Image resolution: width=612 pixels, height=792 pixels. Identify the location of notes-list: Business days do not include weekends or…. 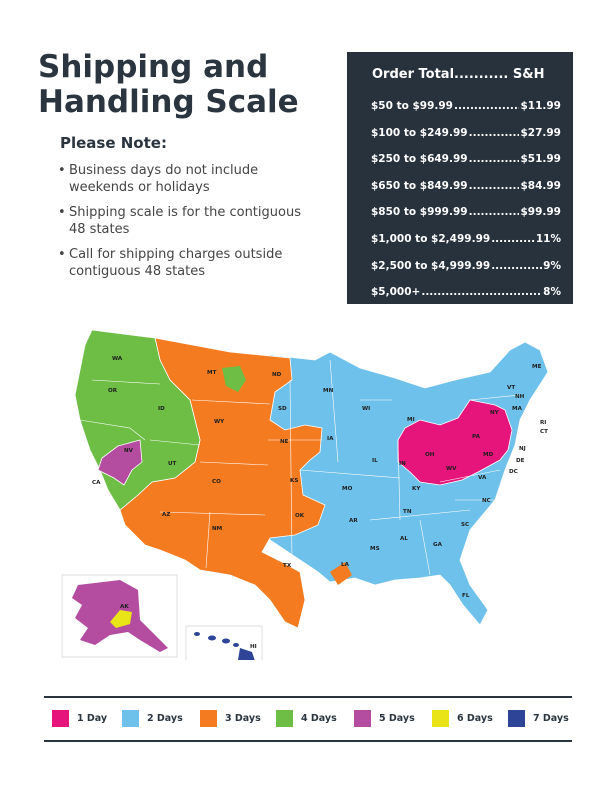
(188, 225).